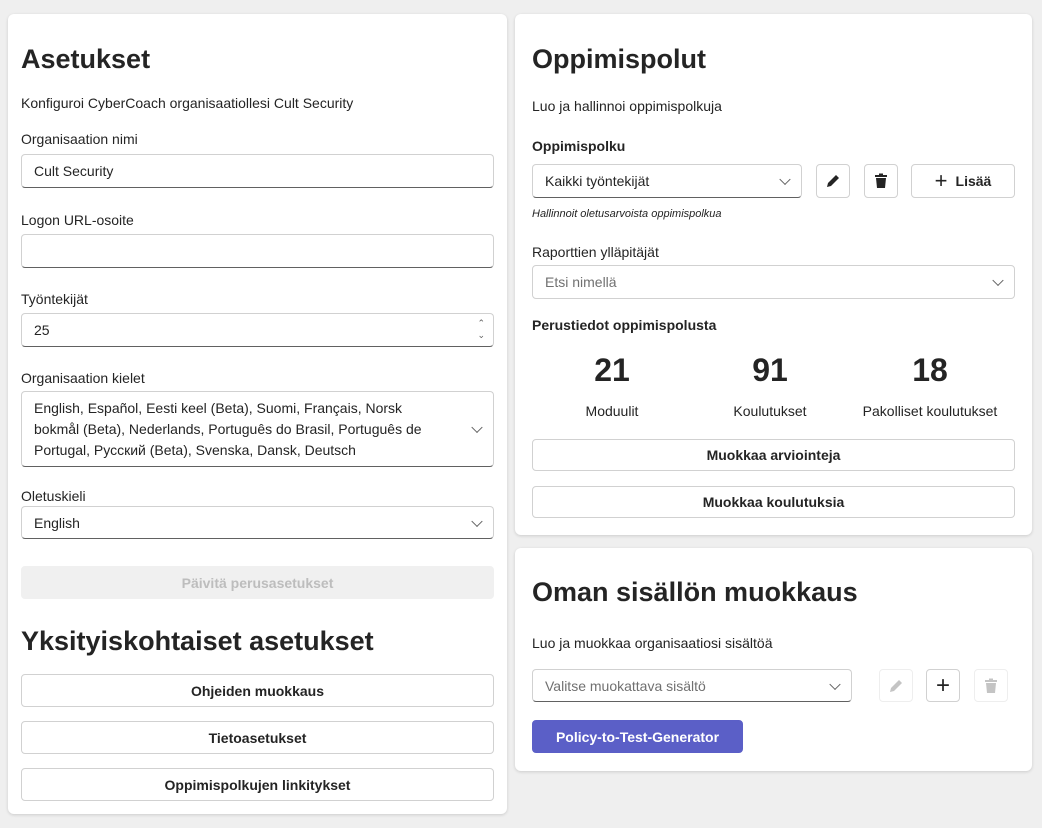  What do you see at coordinates (42, 330) in the screenshot?
I see `employees-value: 25` at bounding box center [42, 330].